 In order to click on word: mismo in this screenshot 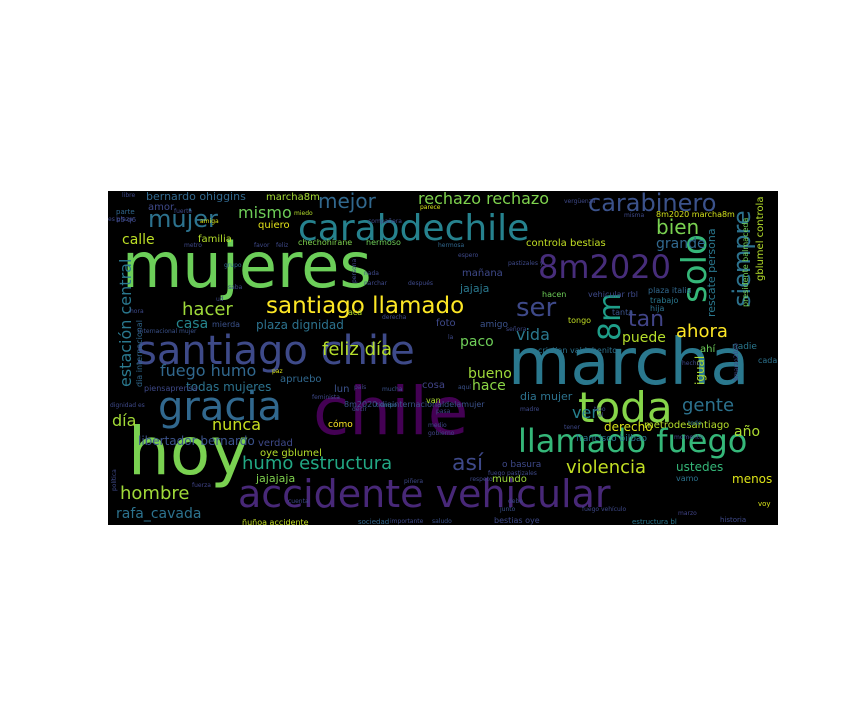, I will do `click(265, 212)`.